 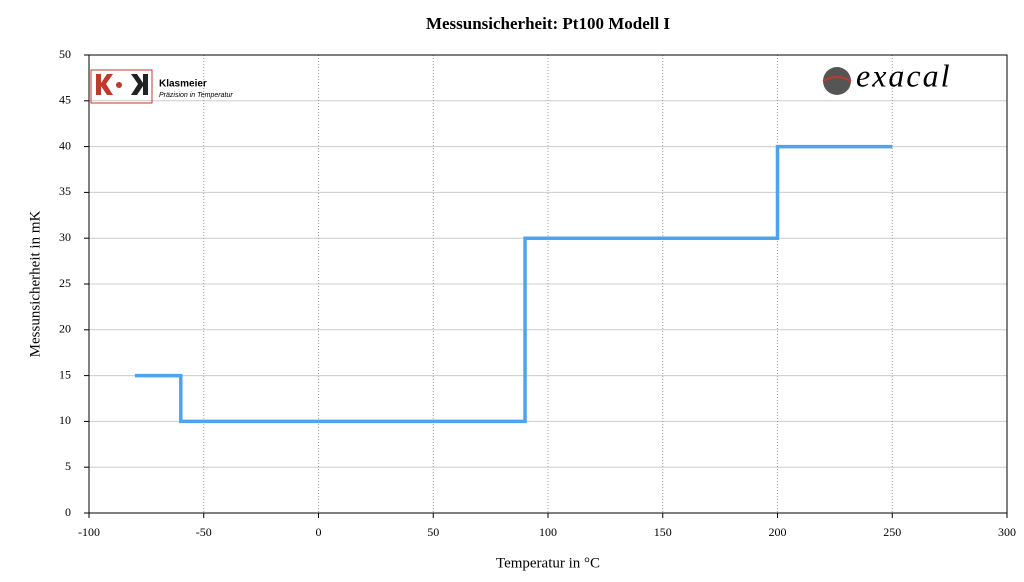 I want to click on y-tick-label: 20, so click(x=65, y=329).